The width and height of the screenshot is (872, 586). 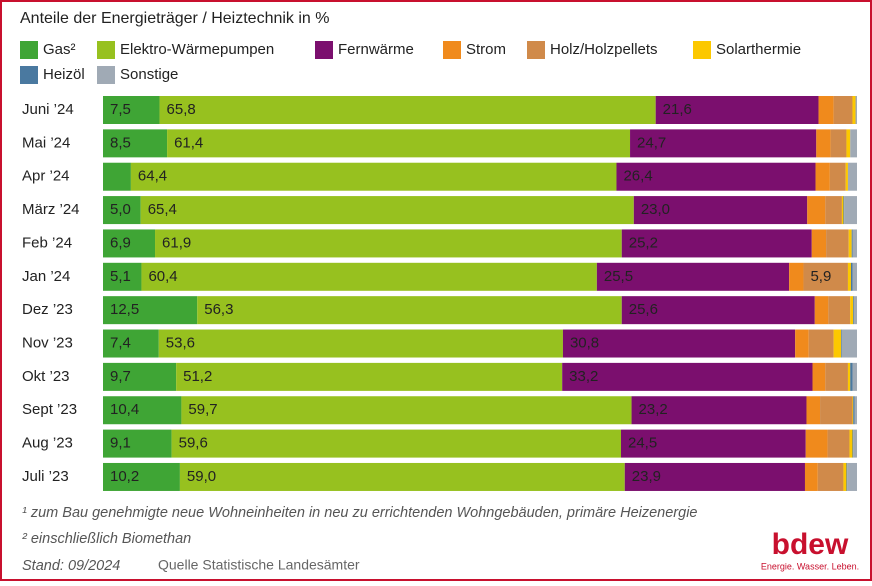 I want to click on legend-label: Holz/Holzpellets, so click(x=604, y=49).